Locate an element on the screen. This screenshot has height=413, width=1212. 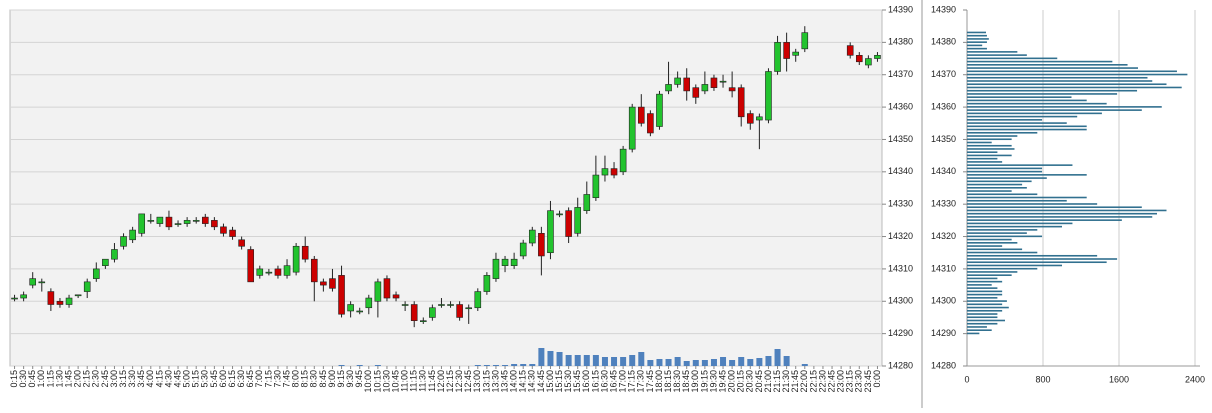
y-tick-label: 14380 is located at coordinates (900, 42).